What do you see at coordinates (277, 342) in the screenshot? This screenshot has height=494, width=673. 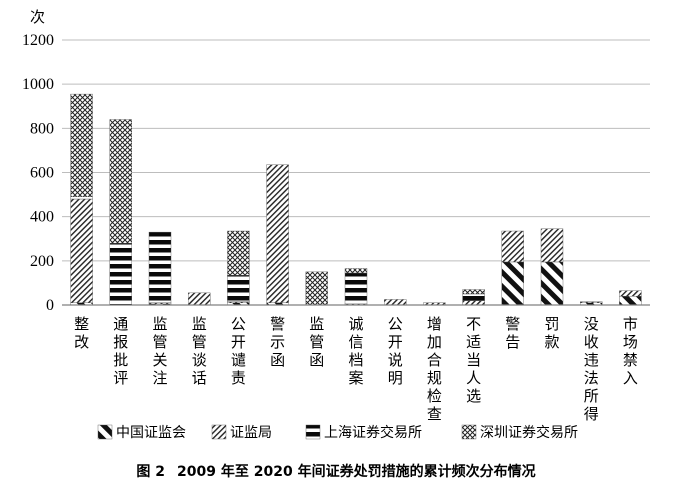 I see `x-category-label: 警示函` at bounding box center [277, 342].